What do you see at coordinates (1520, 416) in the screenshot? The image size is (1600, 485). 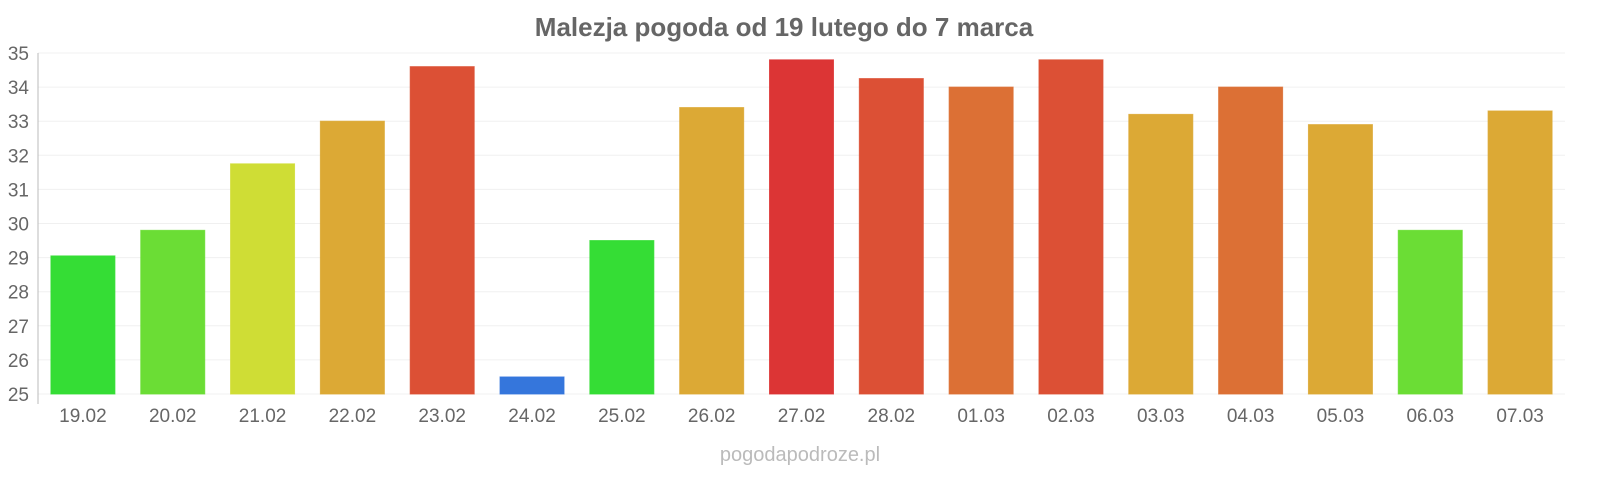 I see `x-tick-label: 07.03` at bounding box center [1520, 416].